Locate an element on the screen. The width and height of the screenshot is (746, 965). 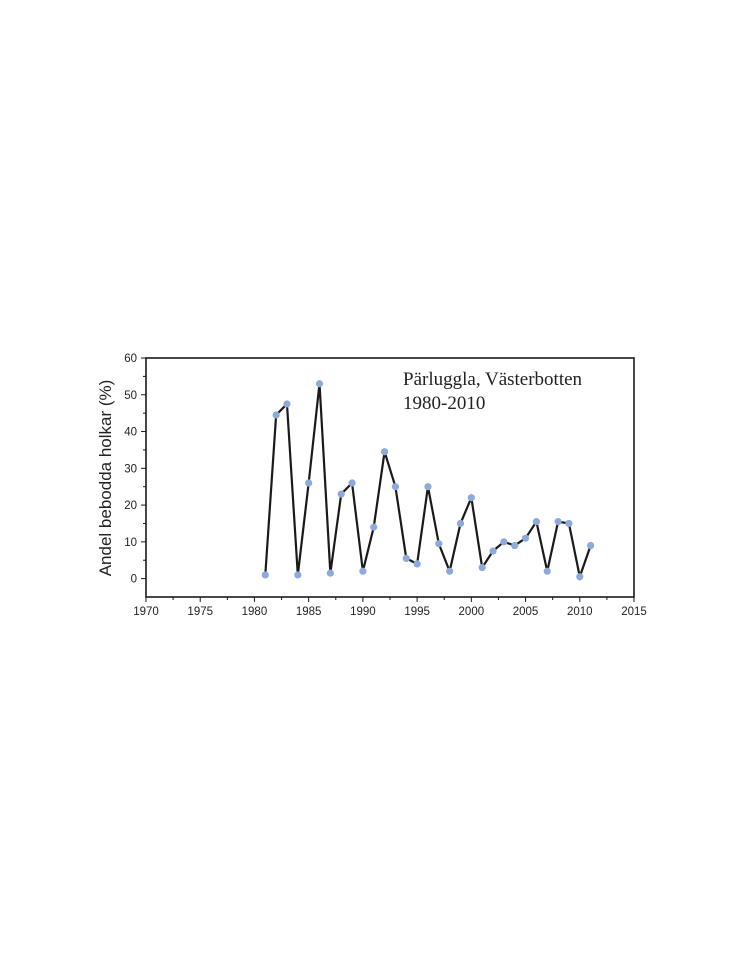
y-axis-label: Andel bebodda holkar (%) is located at coordinates (105, 478).